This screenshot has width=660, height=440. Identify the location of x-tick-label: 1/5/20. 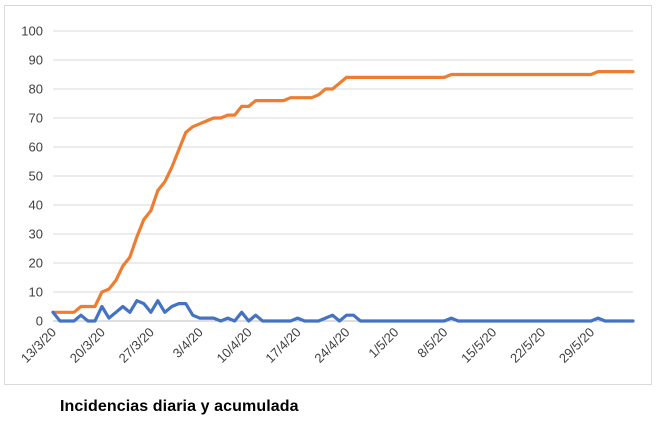
(383, 343).